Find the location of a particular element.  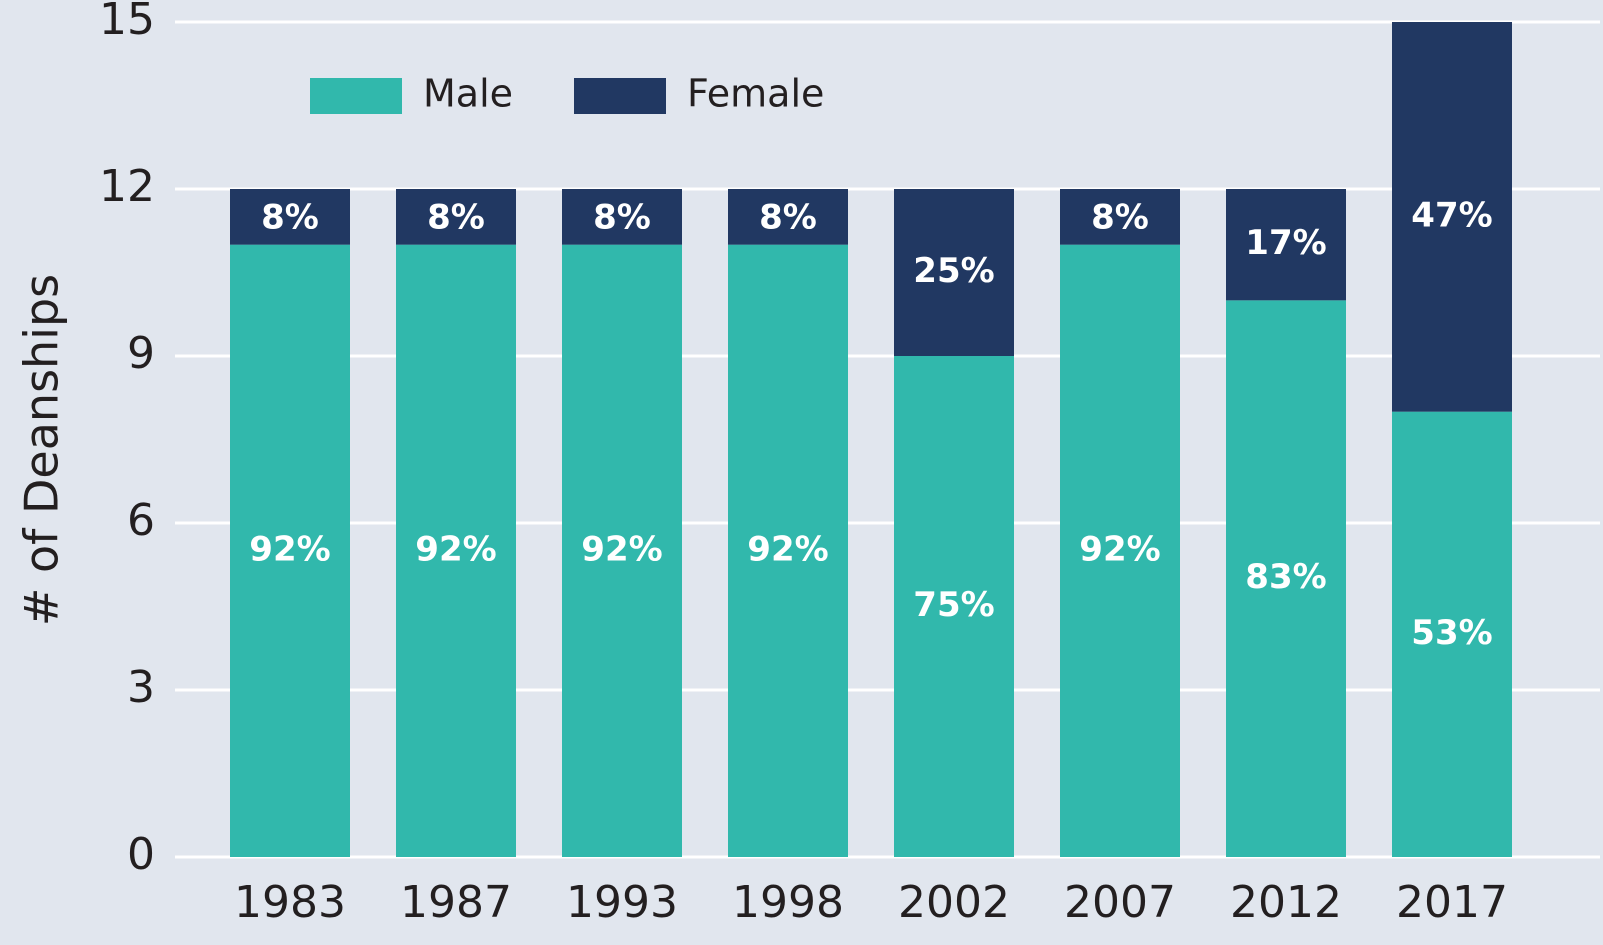

data-label: 53% is located at coordinates (1451, 633).